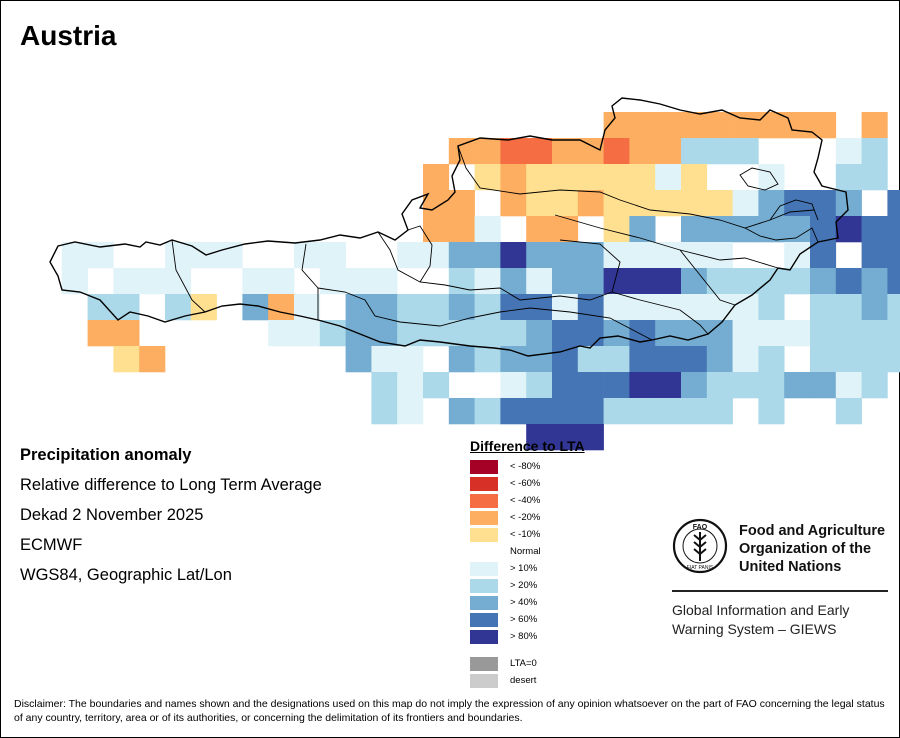 Image resolution: width=900 pixels, height=738 pixels. Describe the element at coordinates (525, 500) in the screenshot. I see `legend-label: < -40%` at that location.